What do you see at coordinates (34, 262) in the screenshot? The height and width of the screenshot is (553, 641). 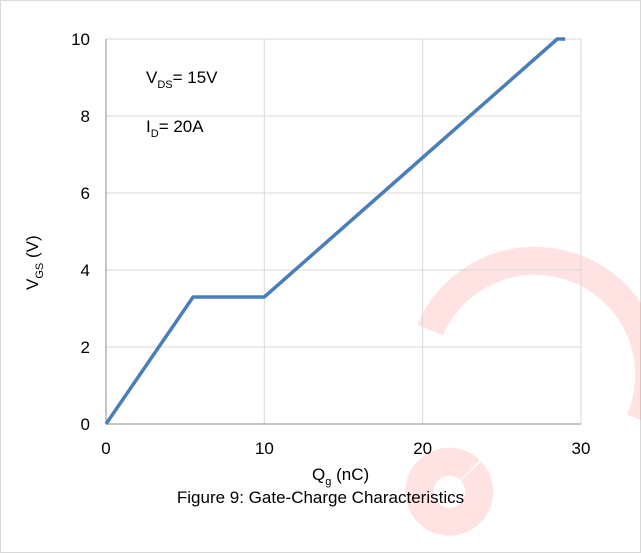 I see `y-axis-label: VGS (V)` at bounding box center [34, 262].